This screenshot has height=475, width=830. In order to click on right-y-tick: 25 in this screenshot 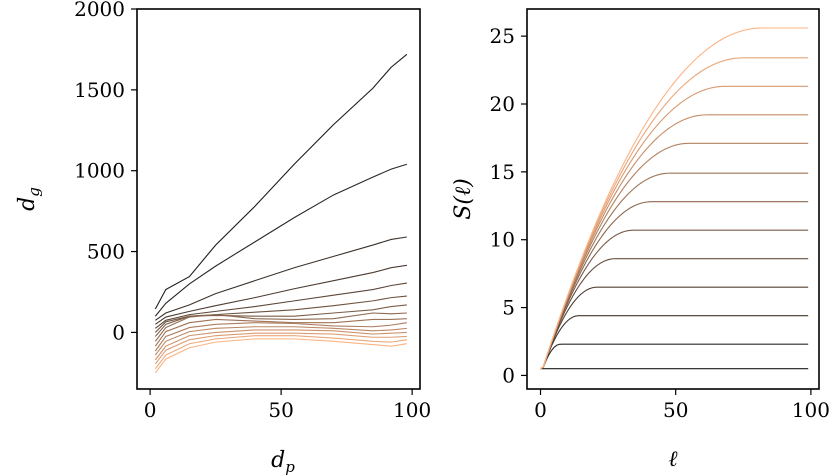, I will do `click(508, 36)`.